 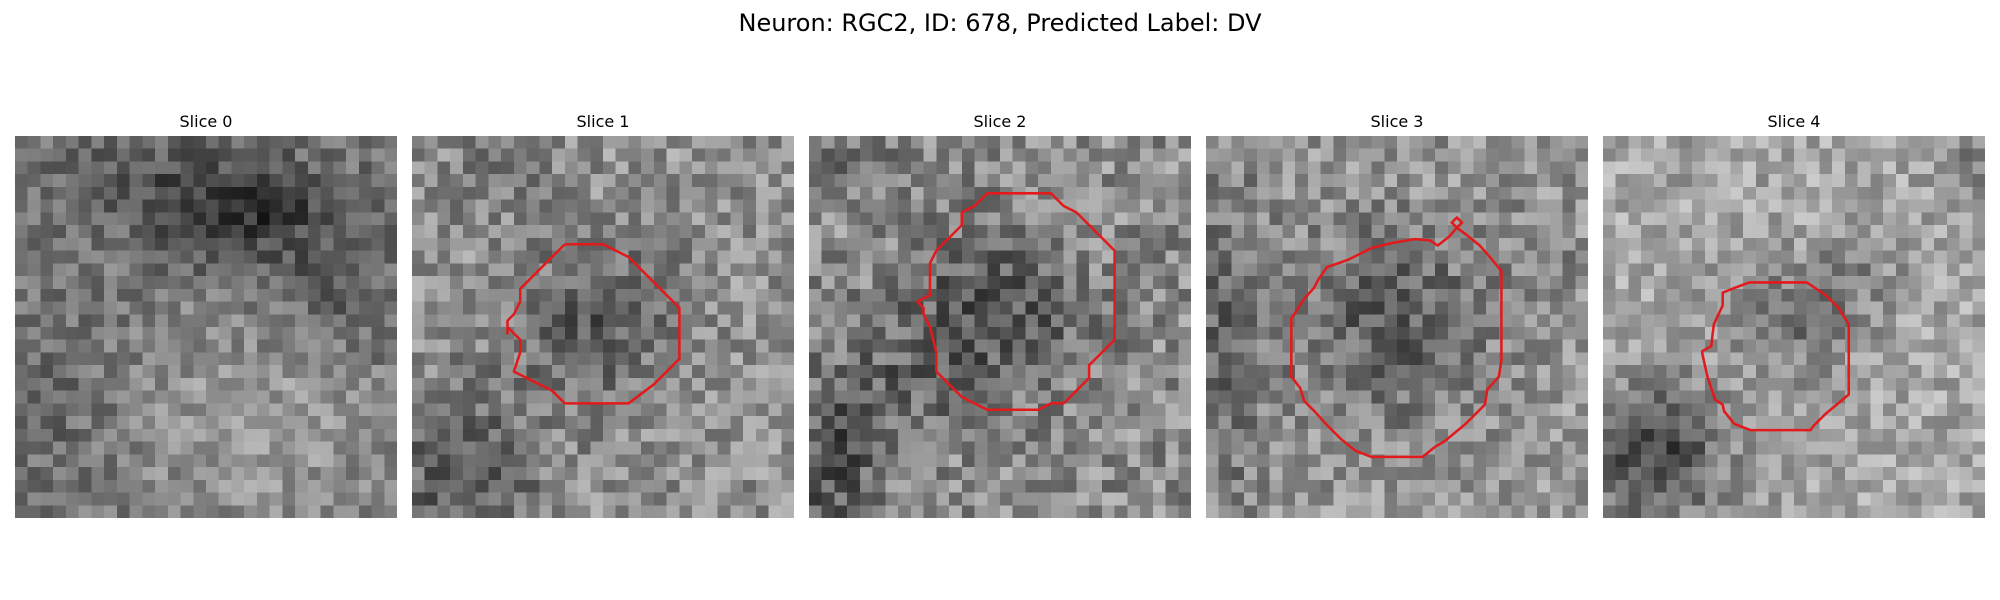 I want to click on slice-title-4: Slice 4, so click(x=1794, y=121).